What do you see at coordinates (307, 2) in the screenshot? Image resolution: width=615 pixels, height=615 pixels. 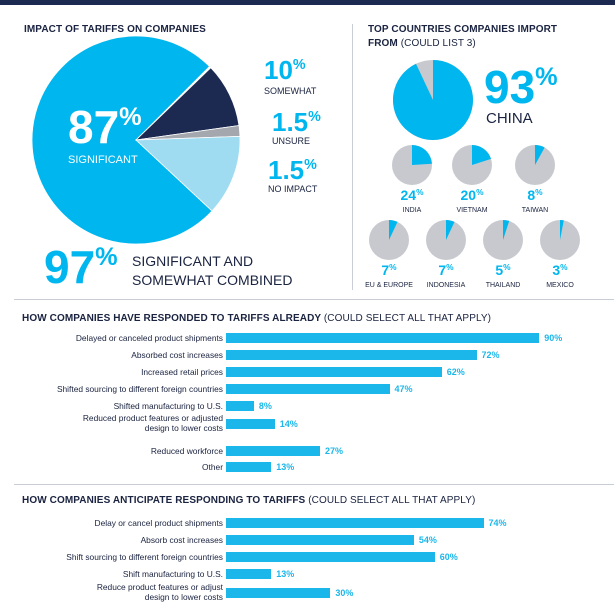 I see `top-banner-bar` at bounding box center [307, 2].